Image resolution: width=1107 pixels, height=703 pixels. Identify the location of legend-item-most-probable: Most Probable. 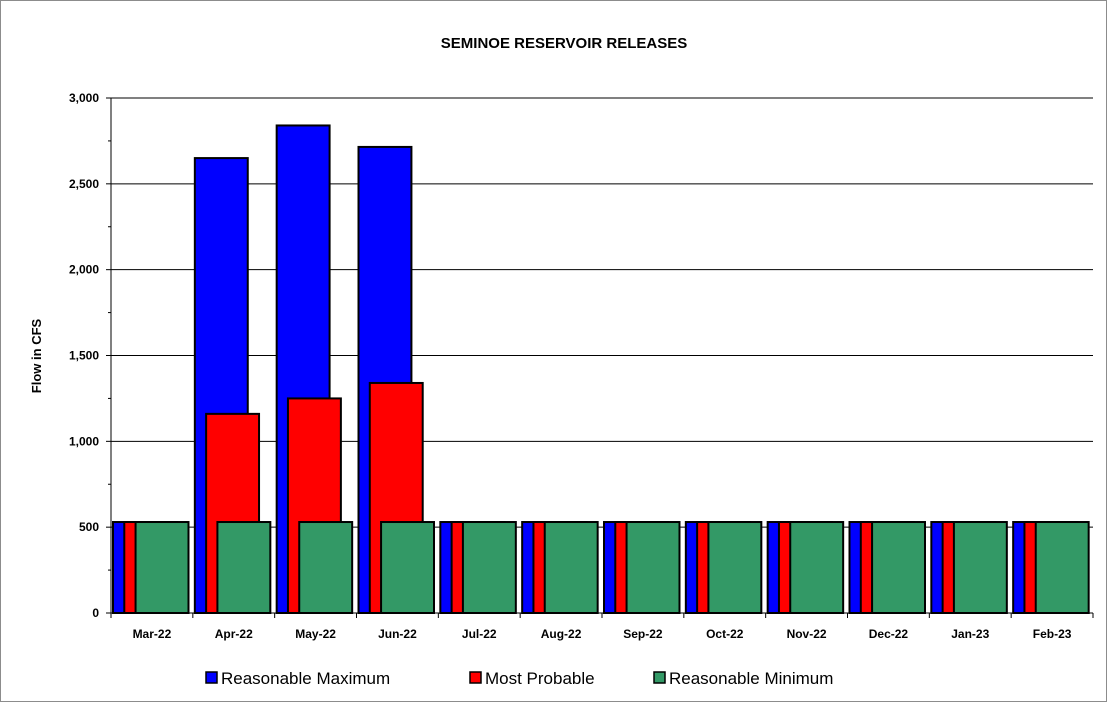
(532, 678).